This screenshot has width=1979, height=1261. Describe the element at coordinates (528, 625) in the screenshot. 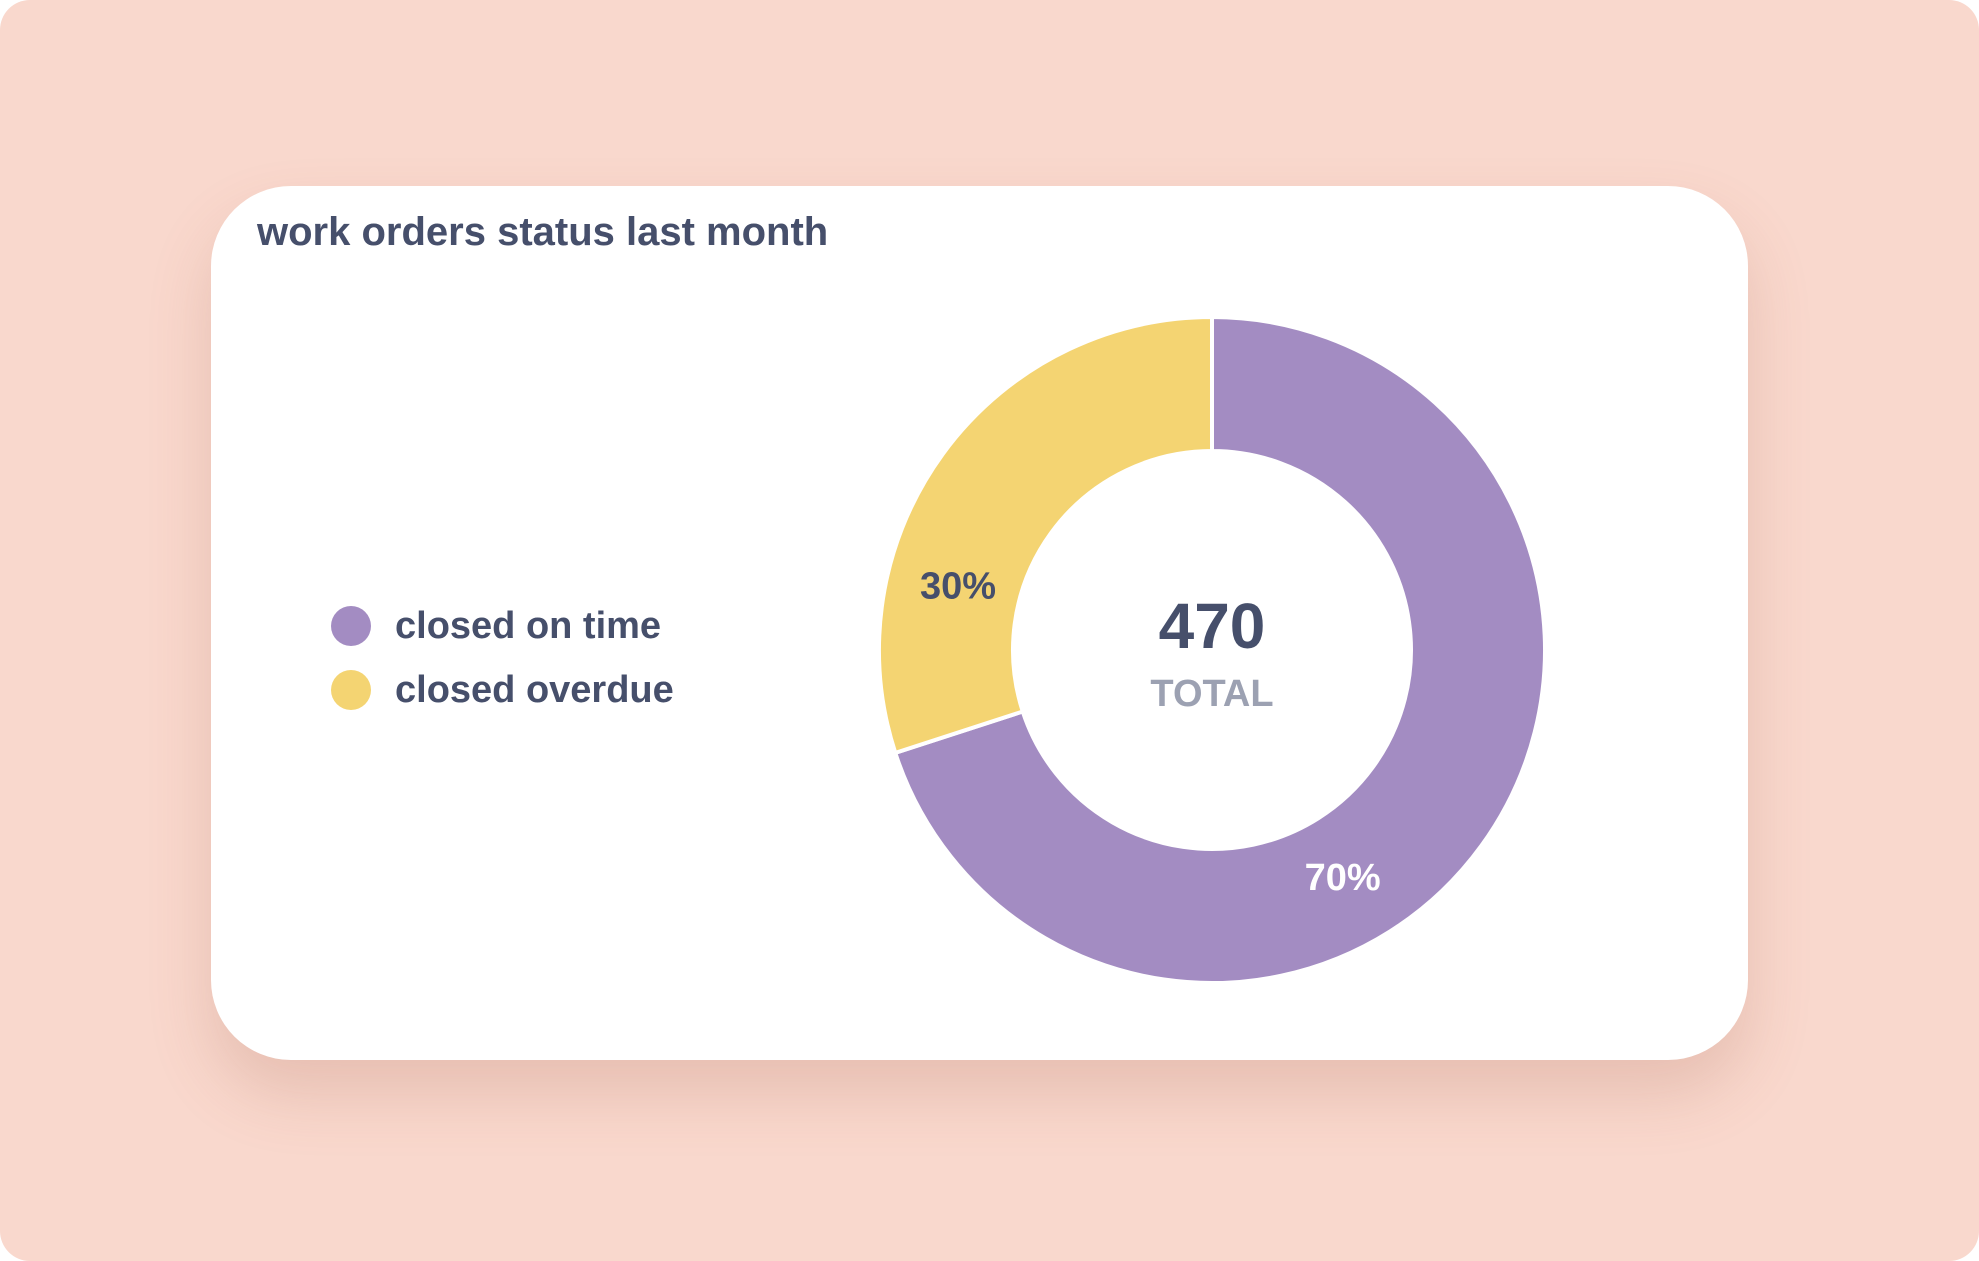

I see `legend-label-closed-on-time: closed on time` at that location.